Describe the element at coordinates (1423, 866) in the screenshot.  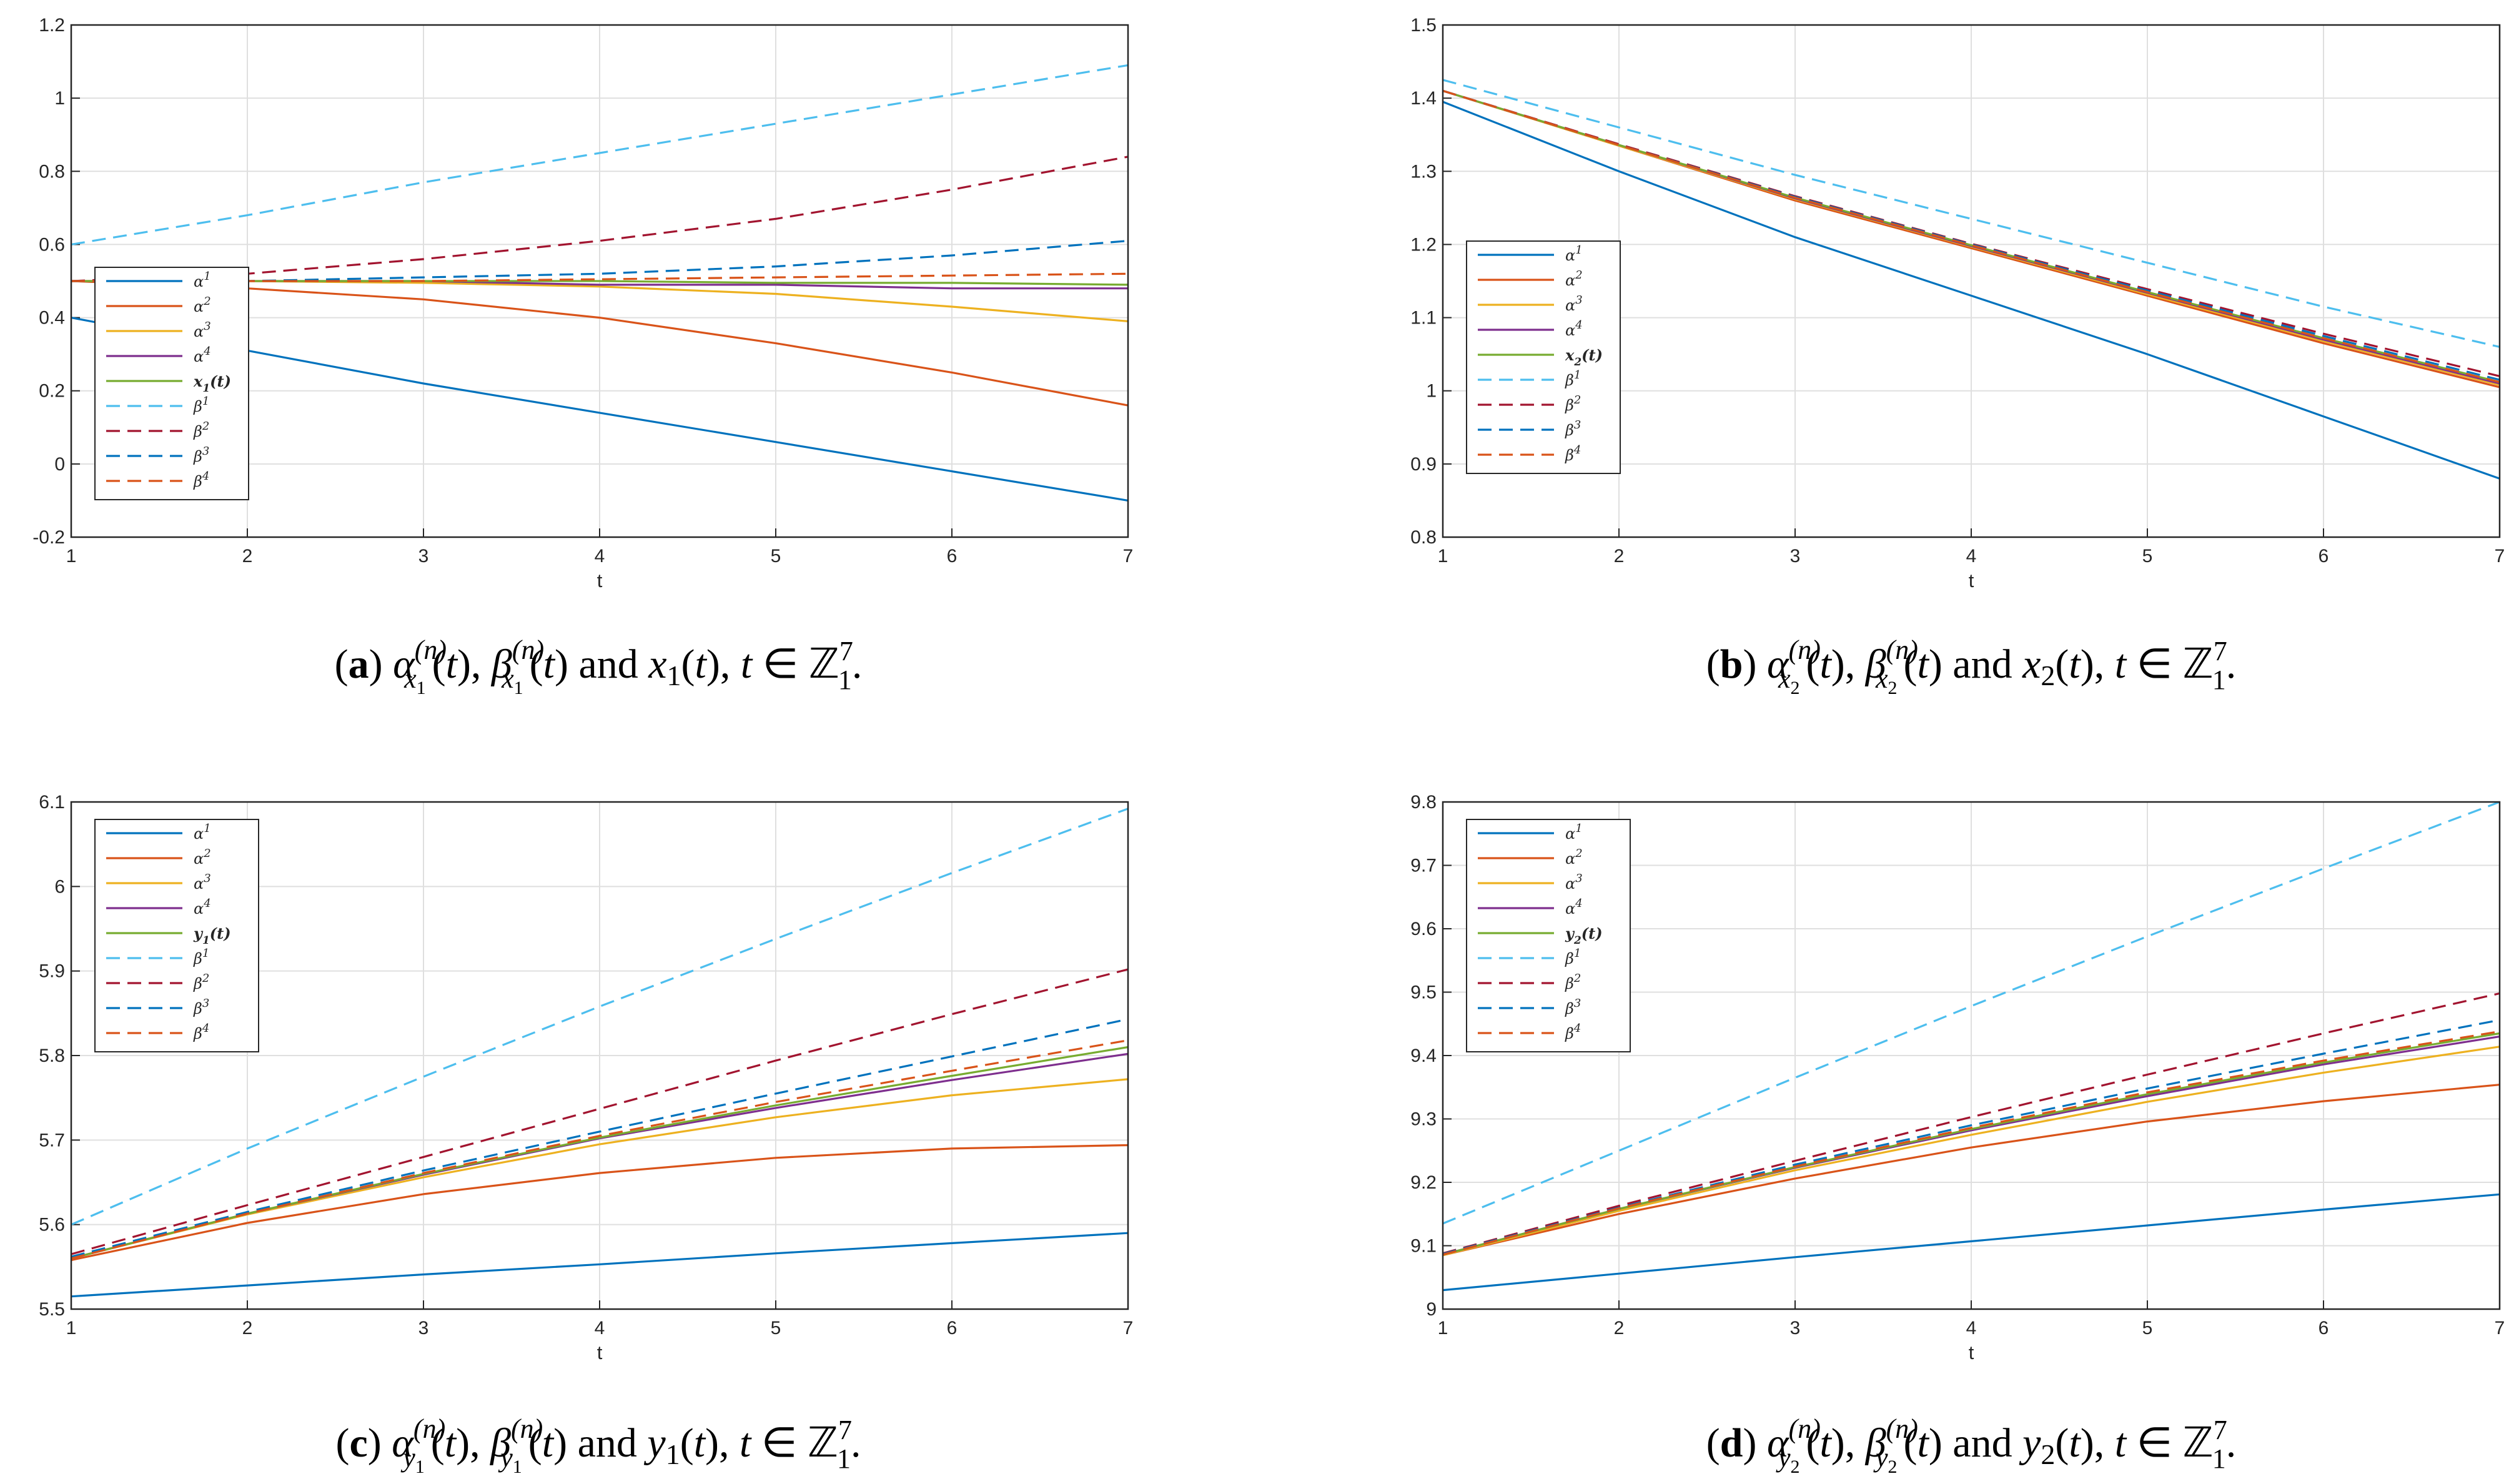
I see `y-tick-label: 9.7` at that location.